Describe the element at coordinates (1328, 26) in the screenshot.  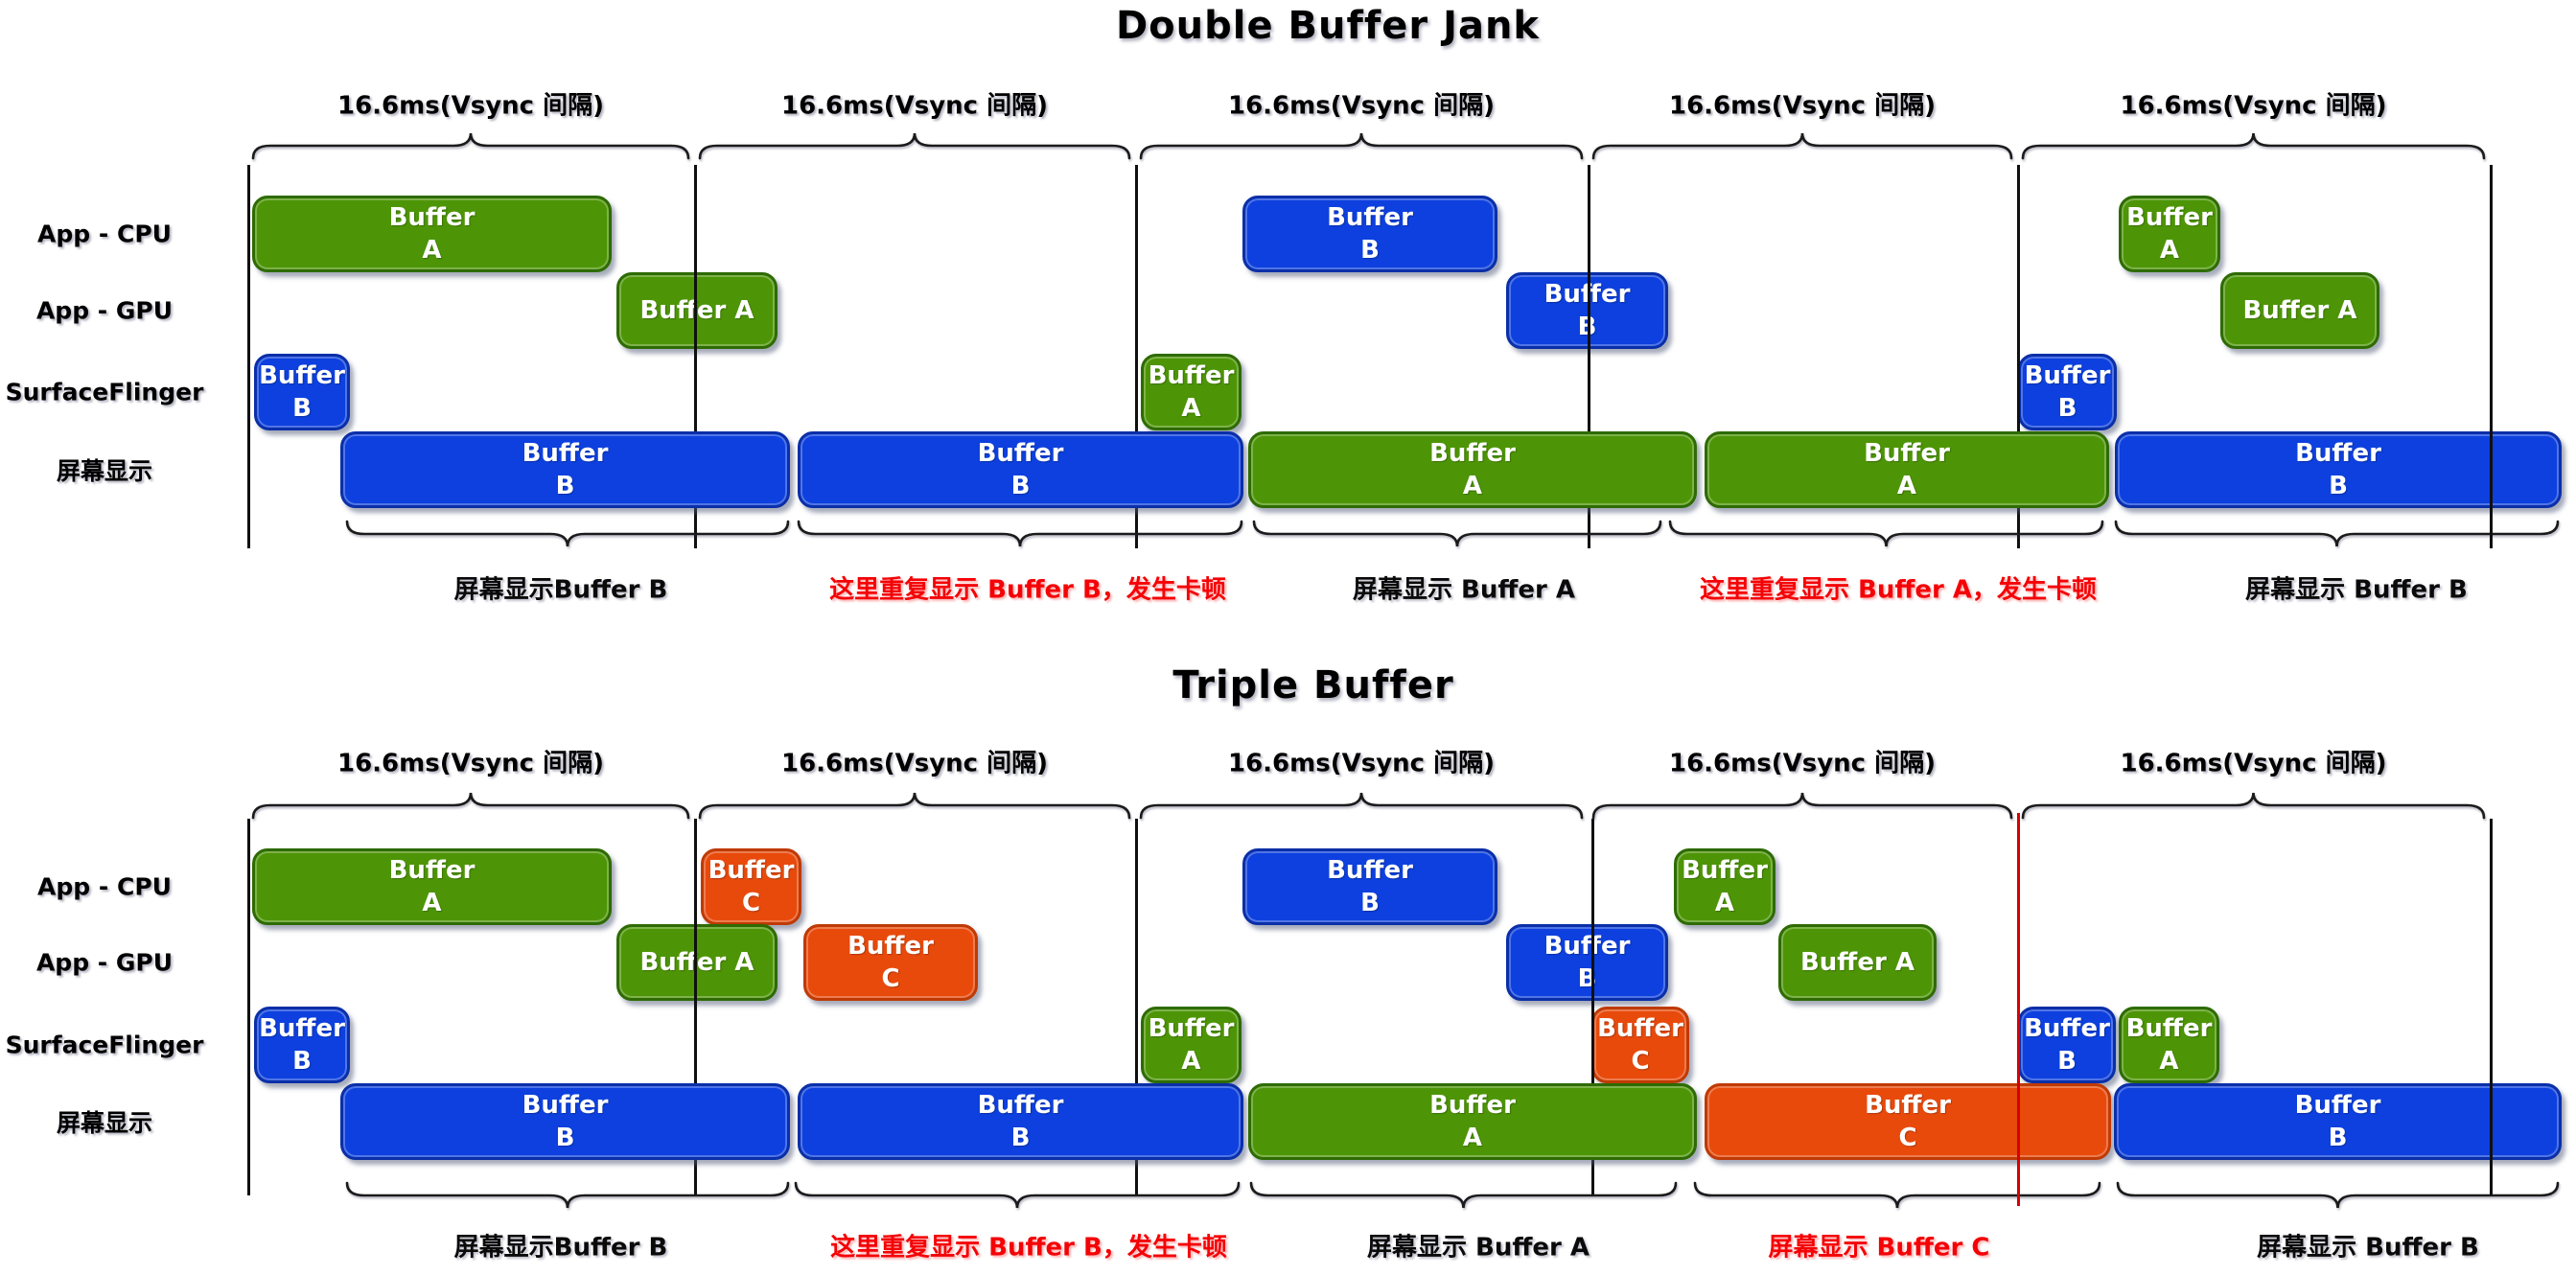
I see `double-buffer-jank-title: Double Buffer Jank` at that location.